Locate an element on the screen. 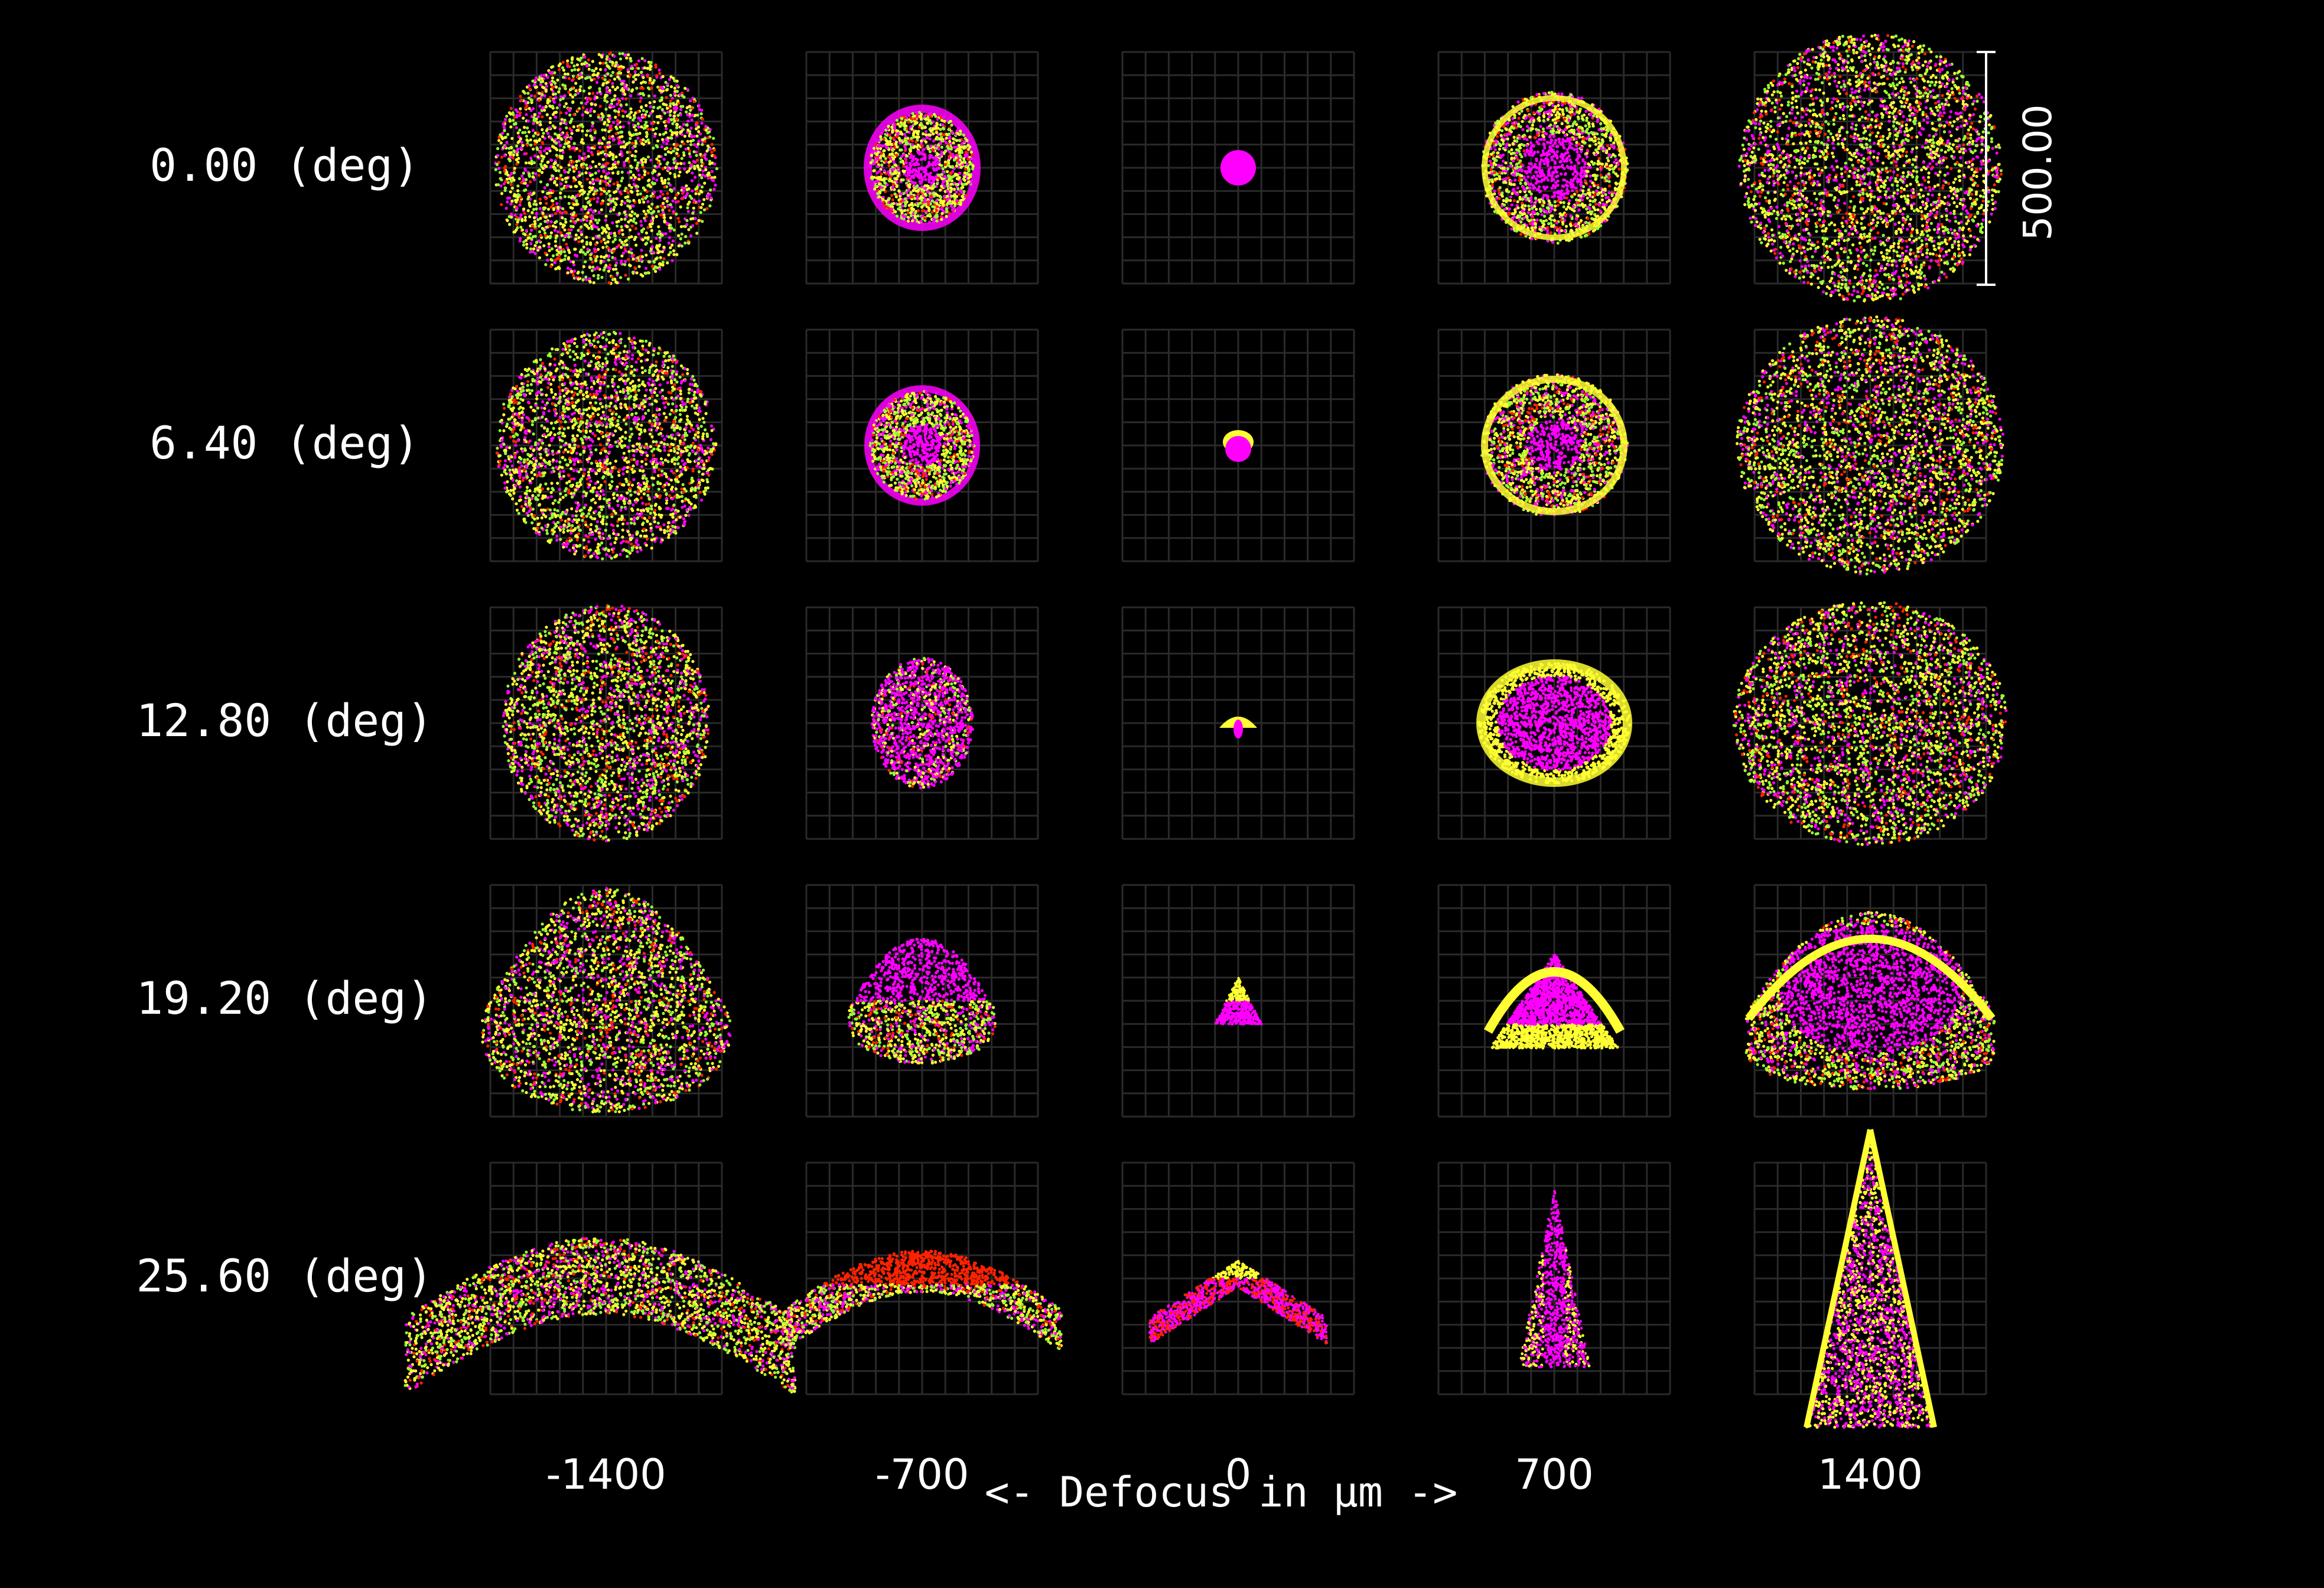 The height and width of the screenshot is (1588, 2324). grid-box is located at coordinates (1238, 445).